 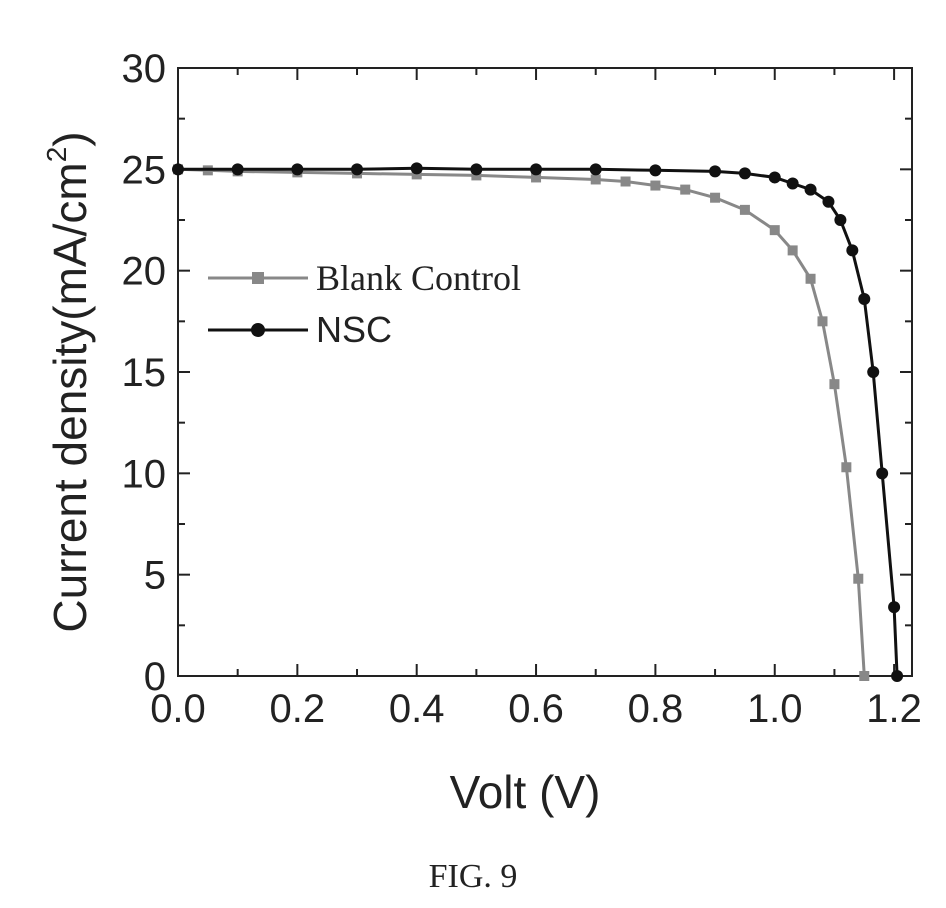 What do you see at coordinates (144, 373) in the screenshot?
I see `y-tick-label: 15` at bounding box center [144, 373].